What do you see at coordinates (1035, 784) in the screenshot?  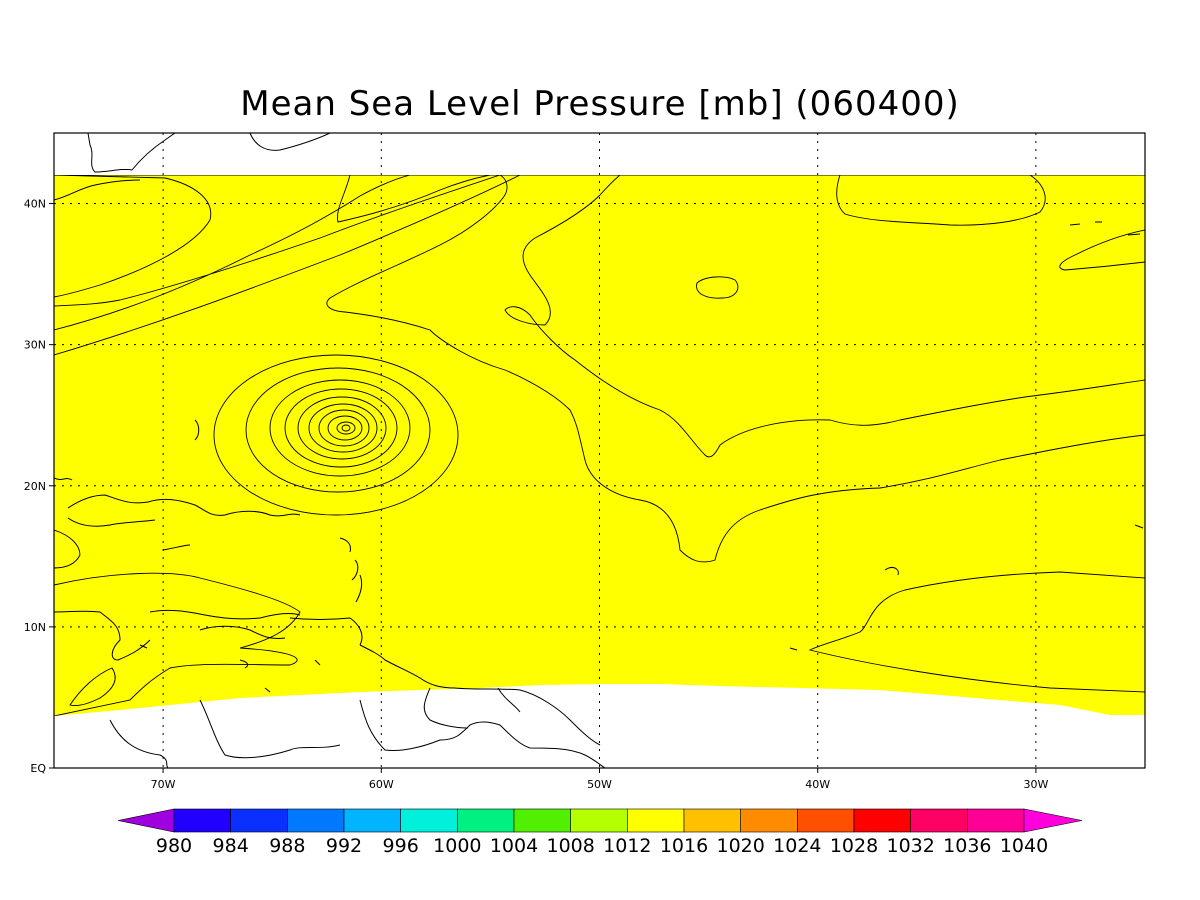 I see `tick-label-lon: 30W` at bounding box center [1035, 784].